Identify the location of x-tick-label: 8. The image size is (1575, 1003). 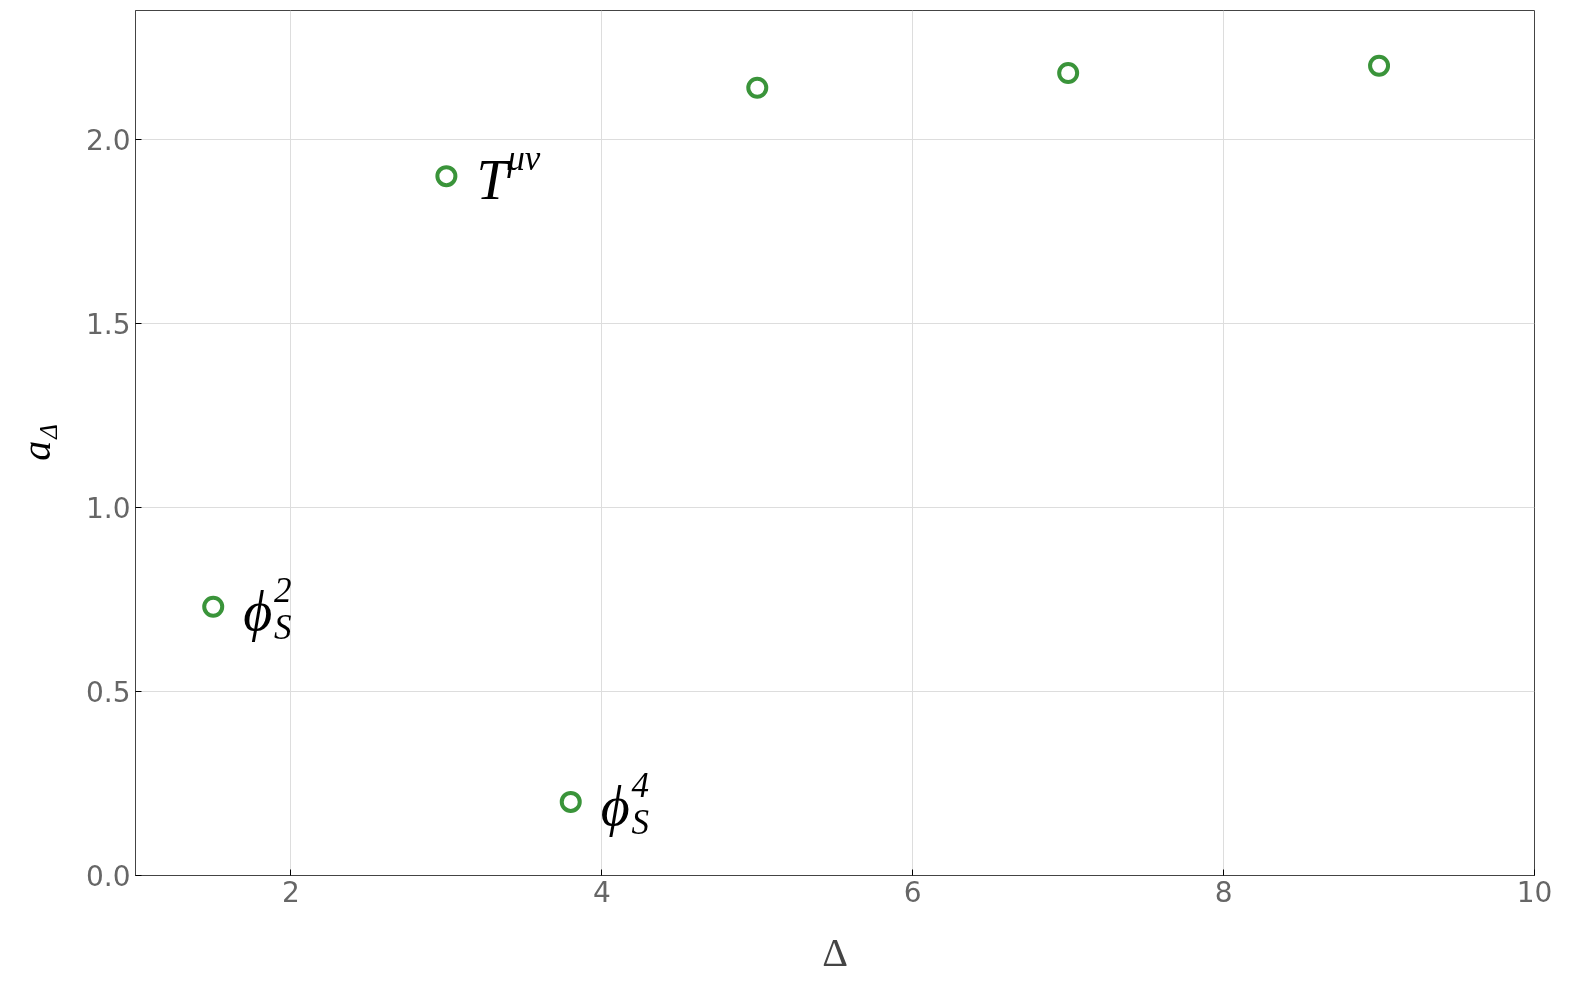
(1223, 892).